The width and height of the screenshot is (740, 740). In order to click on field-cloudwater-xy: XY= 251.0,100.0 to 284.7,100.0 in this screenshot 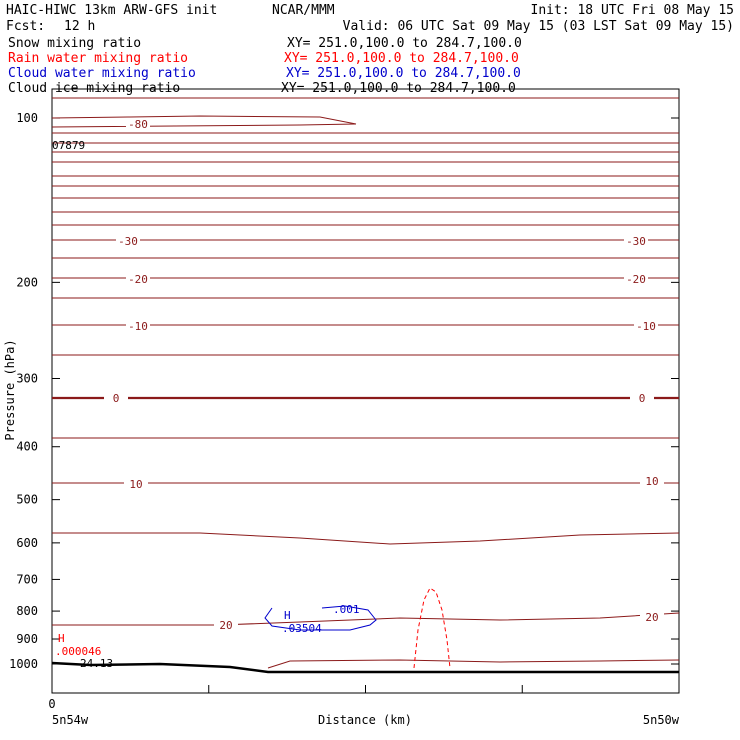, I will do `click(403, 73)`.